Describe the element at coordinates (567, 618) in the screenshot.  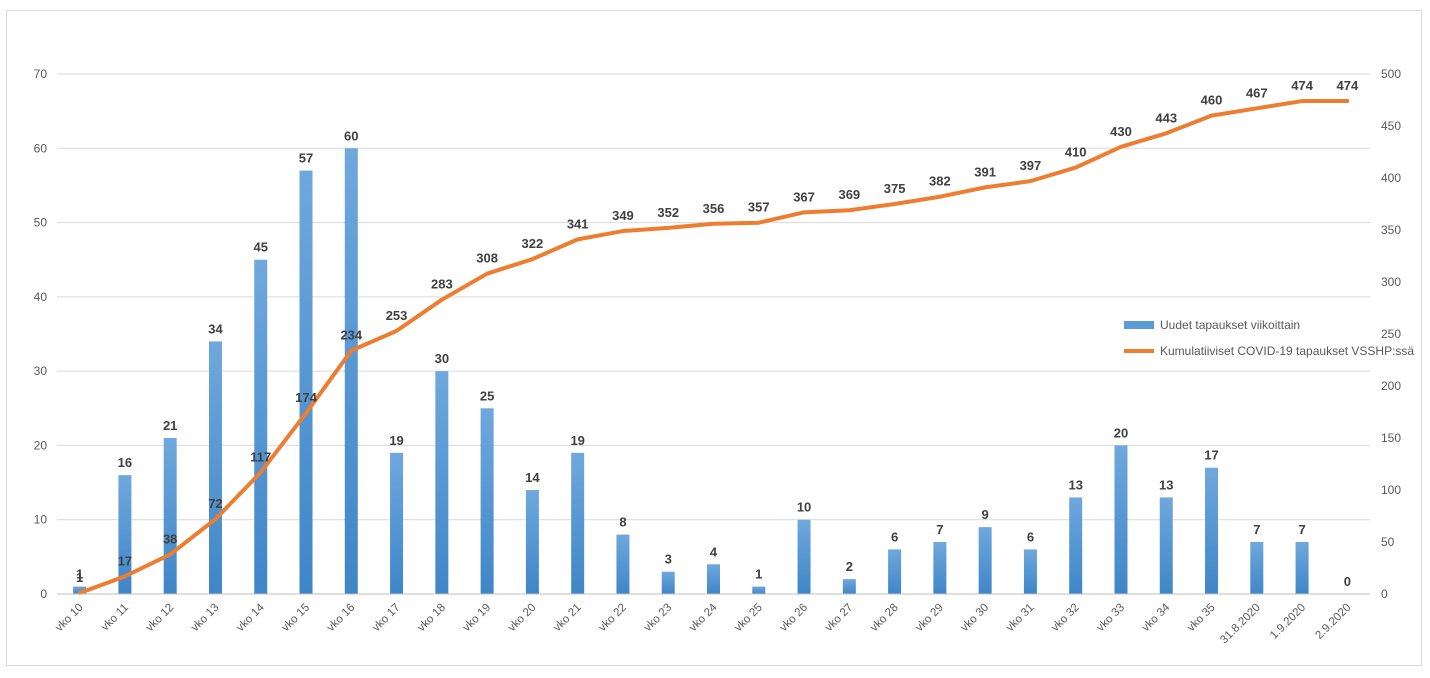
I see `x-tick-label: vko 21` at that location.